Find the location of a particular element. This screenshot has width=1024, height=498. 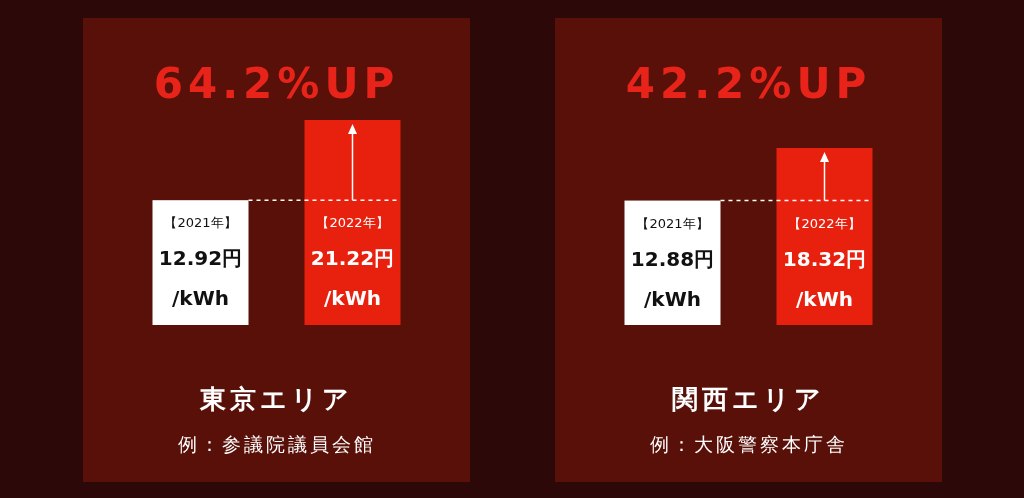

x-axis-title: 東京エリア is located at coordinates (276, 399).